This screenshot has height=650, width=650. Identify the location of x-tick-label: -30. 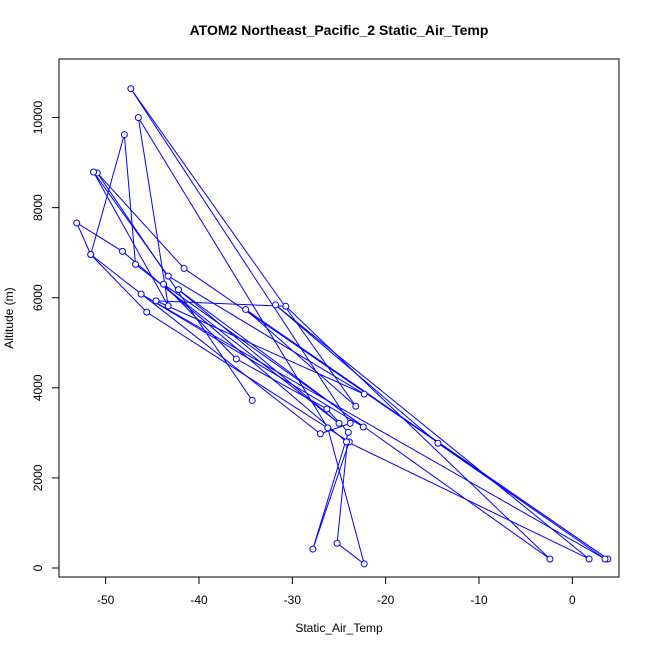
(293, 600).